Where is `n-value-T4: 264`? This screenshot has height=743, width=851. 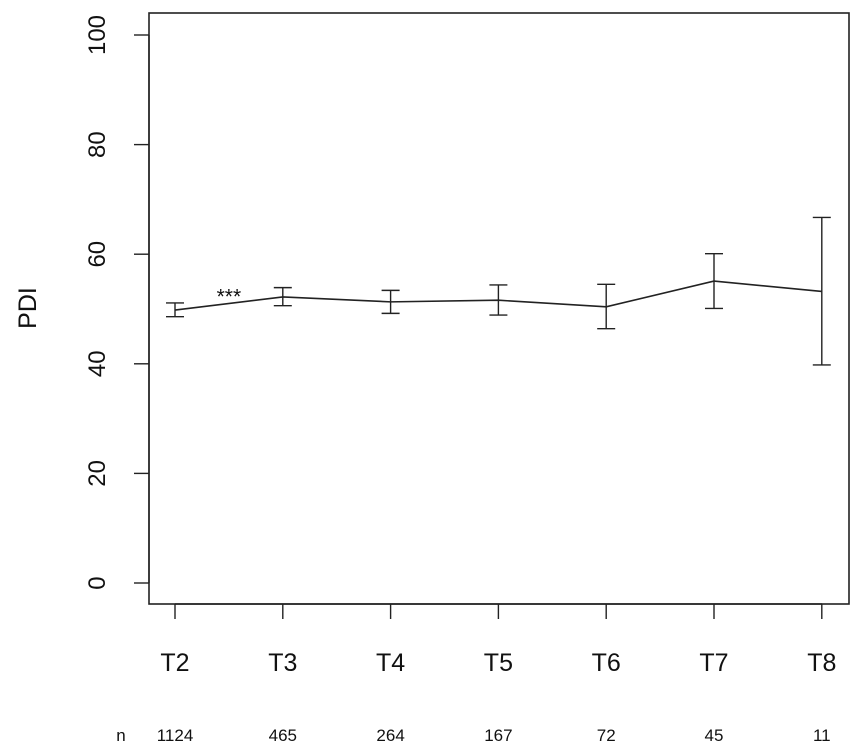
n-value-T4: 264 is located at coordinates (390, 734).